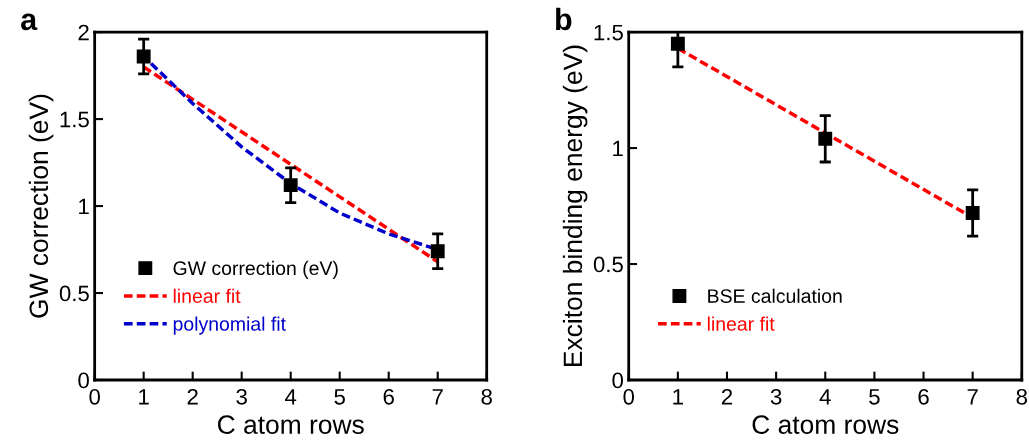  Describe the element at coordinates (83, 32) in the screenshot. I see `y-tick-label: 2` at that location.